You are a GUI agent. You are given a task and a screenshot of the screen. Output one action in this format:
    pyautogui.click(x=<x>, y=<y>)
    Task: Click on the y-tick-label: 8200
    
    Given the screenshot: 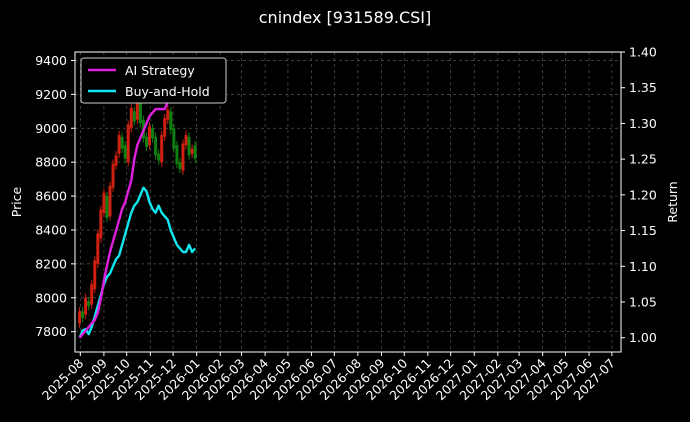 What is the action you would take?
    pyautogui.click(x=51, y=263)
    